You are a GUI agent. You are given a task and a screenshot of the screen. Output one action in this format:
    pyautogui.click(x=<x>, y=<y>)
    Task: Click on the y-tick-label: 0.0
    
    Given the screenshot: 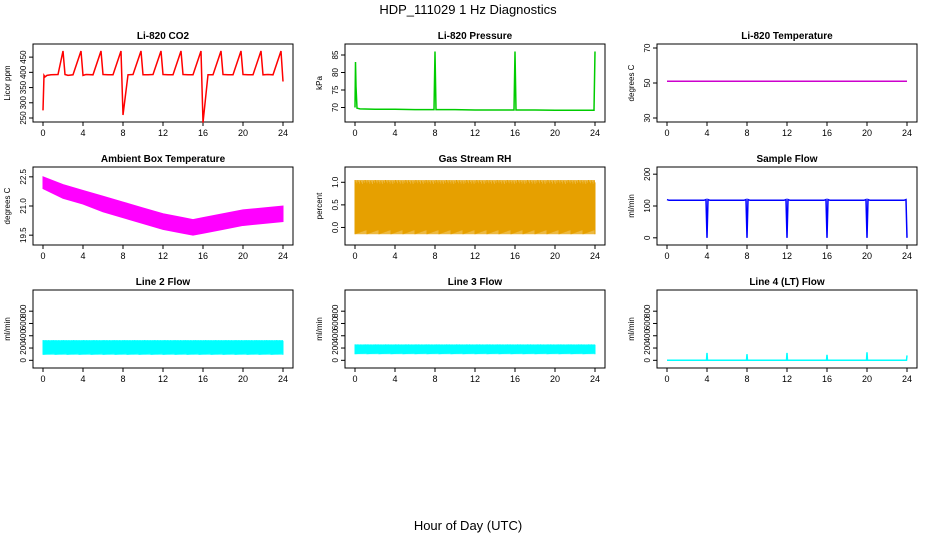 What is the action you would take?
    pyautogui.click(x=335, y=227)
    